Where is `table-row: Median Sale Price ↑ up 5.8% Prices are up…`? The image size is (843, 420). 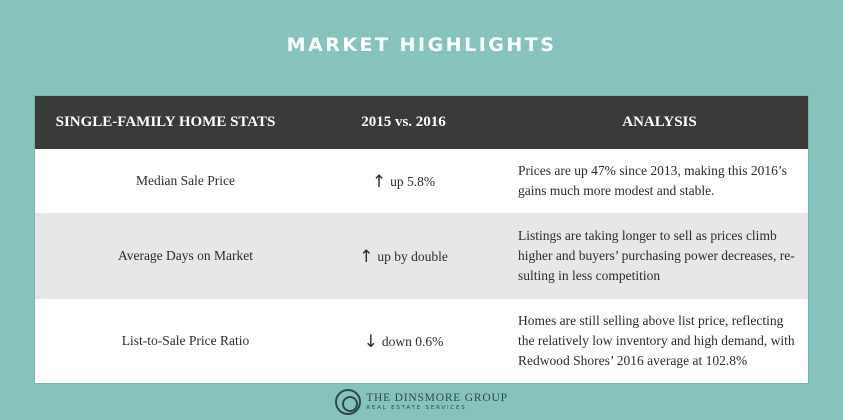 table-row: Median Sale Price ↑ up 5.8% Prices are up… is located at coordinates (421, 181).